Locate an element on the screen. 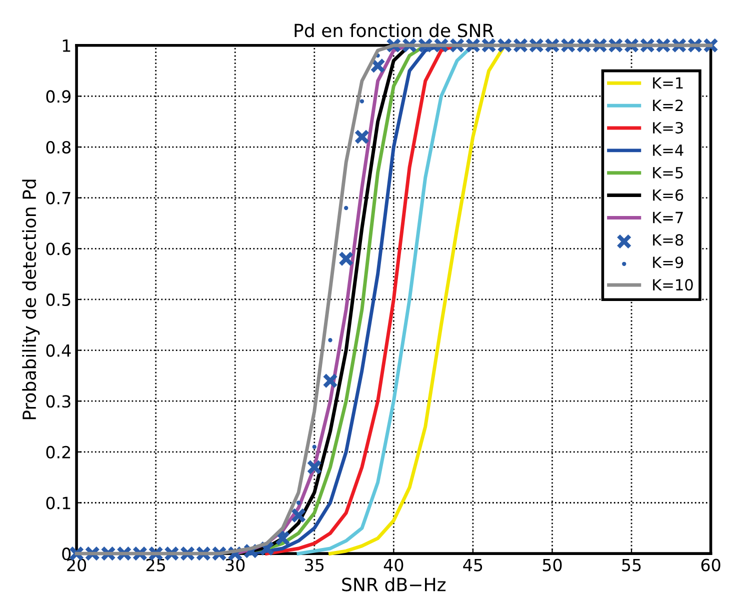 This screenshot has height=605, width=729. x-tick-label: 60 is located at coordinates (710, 565).